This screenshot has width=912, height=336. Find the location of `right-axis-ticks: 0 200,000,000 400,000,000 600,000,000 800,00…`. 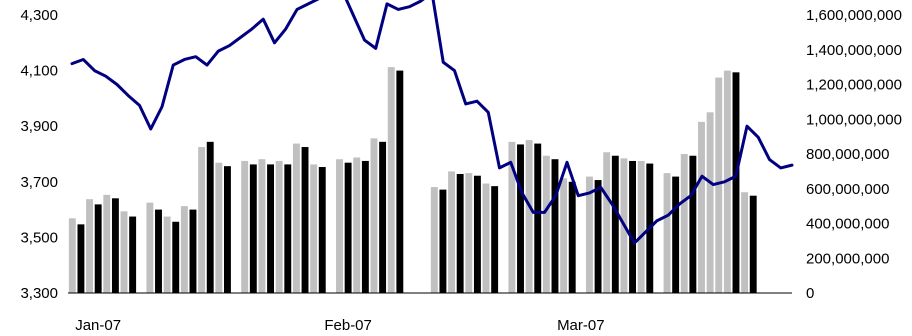

right-axis-ticks: 0 200,000,000 400,000,000 600,000,000 800,00… is located at coordinates (854, 154).